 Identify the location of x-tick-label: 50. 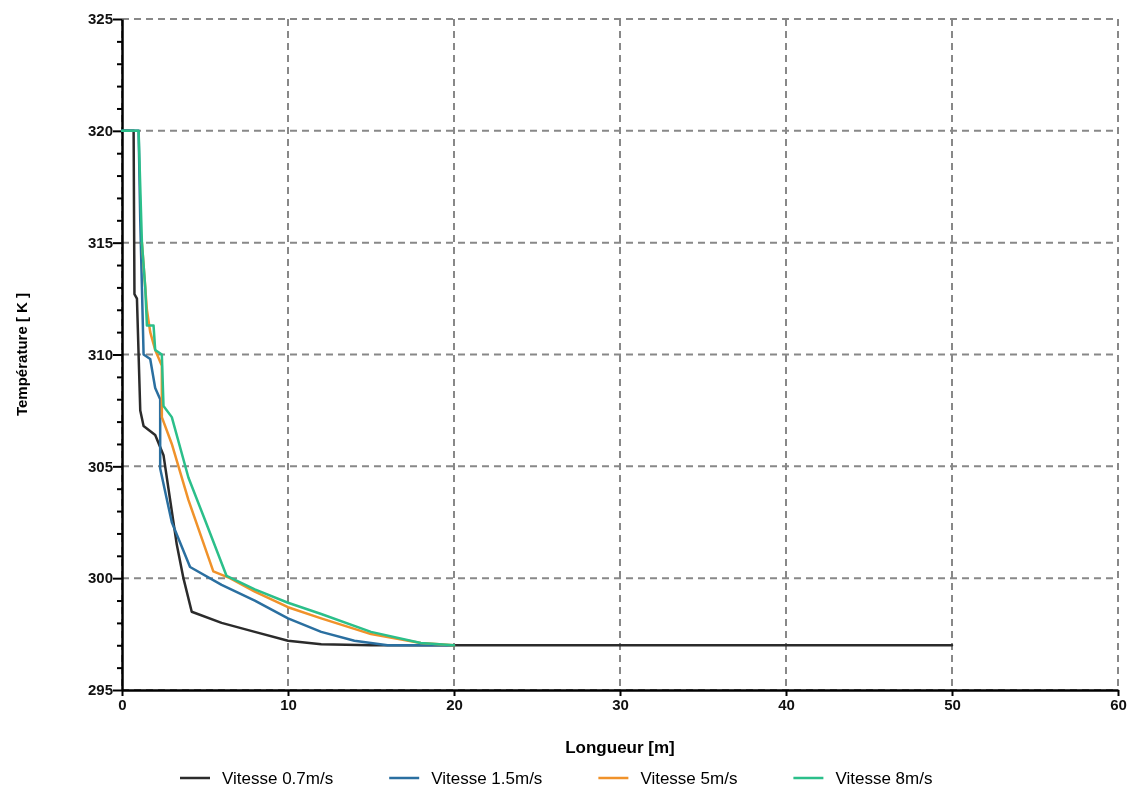
(952, 704).